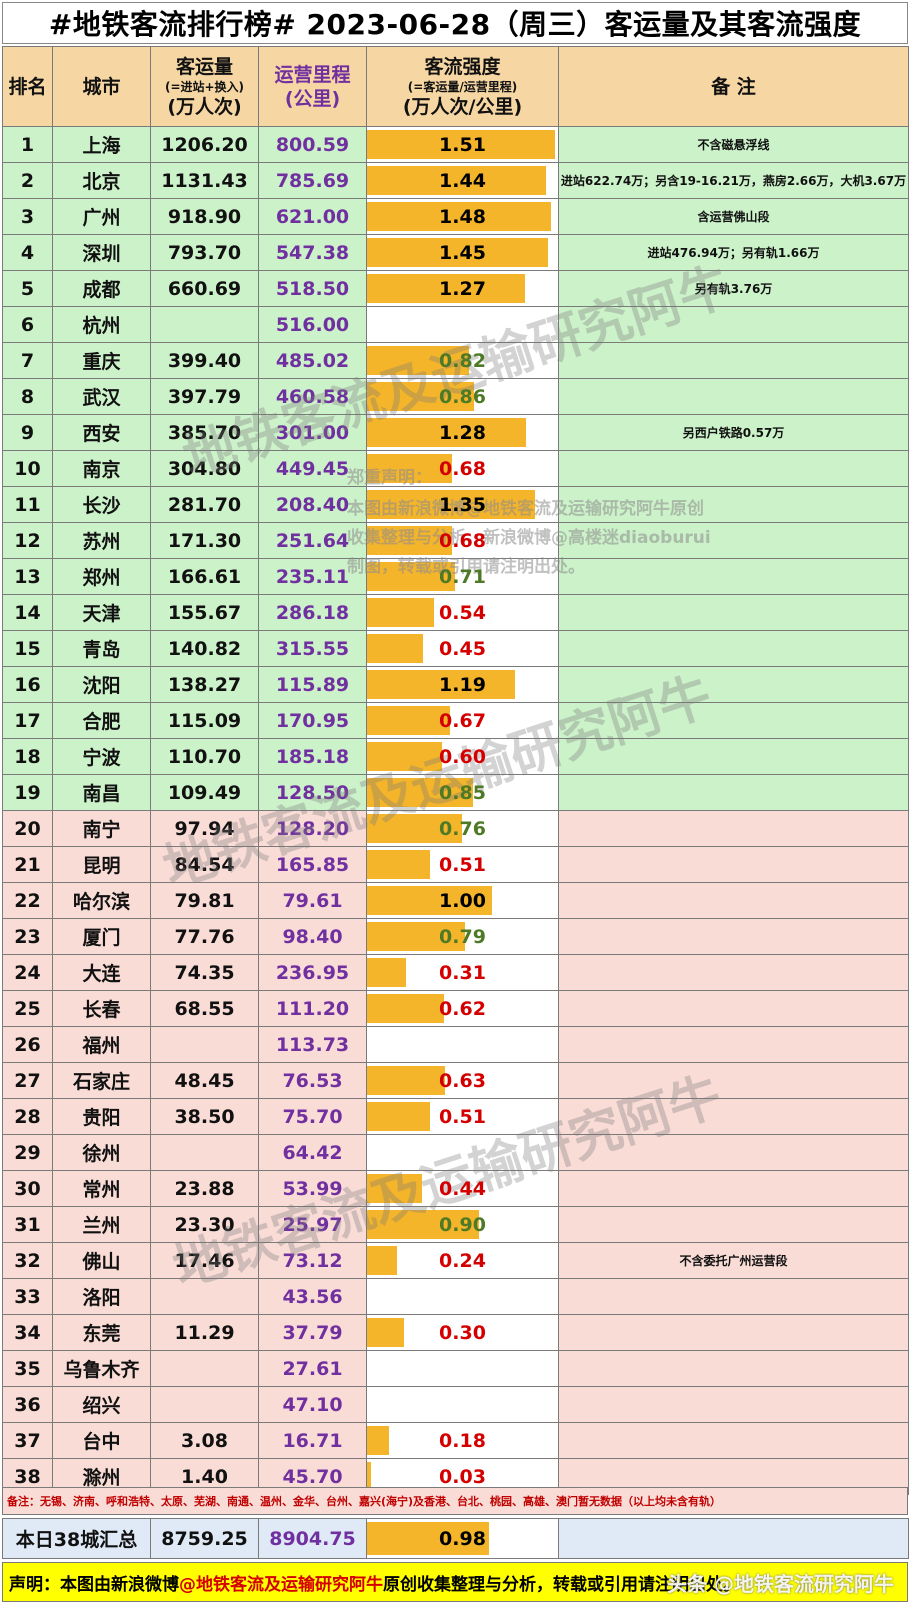 The height and width of the screenshot is (1605, 912). Describe the element at coordinates (462, 1260) in the screenshot. I see `intensity-cell: 0.24` at that location.